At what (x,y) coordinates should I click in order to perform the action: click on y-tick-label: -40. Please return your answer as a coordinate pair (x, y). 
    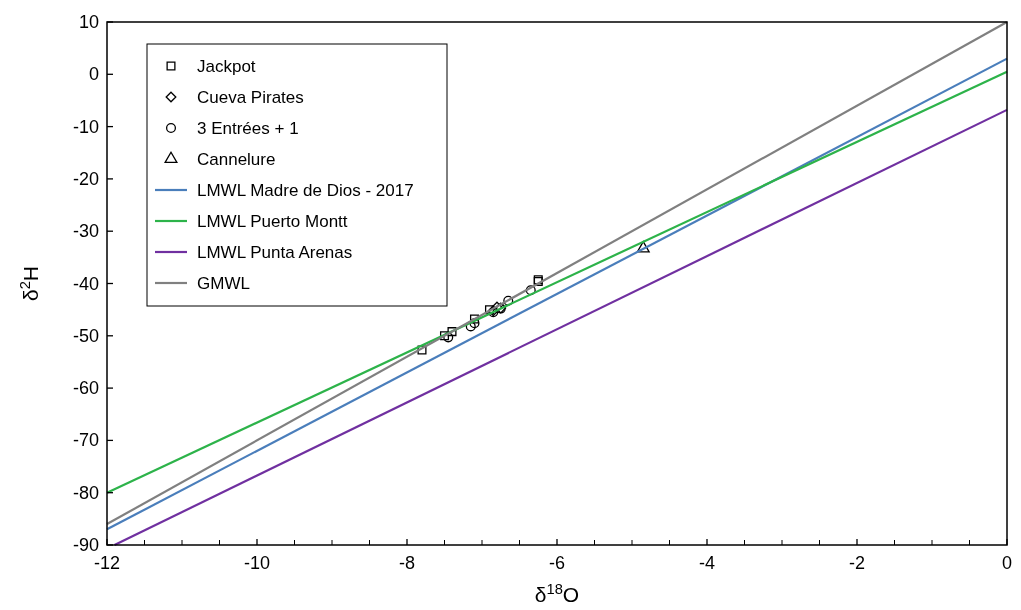
    Looking at the image, I should click on (85, 283).